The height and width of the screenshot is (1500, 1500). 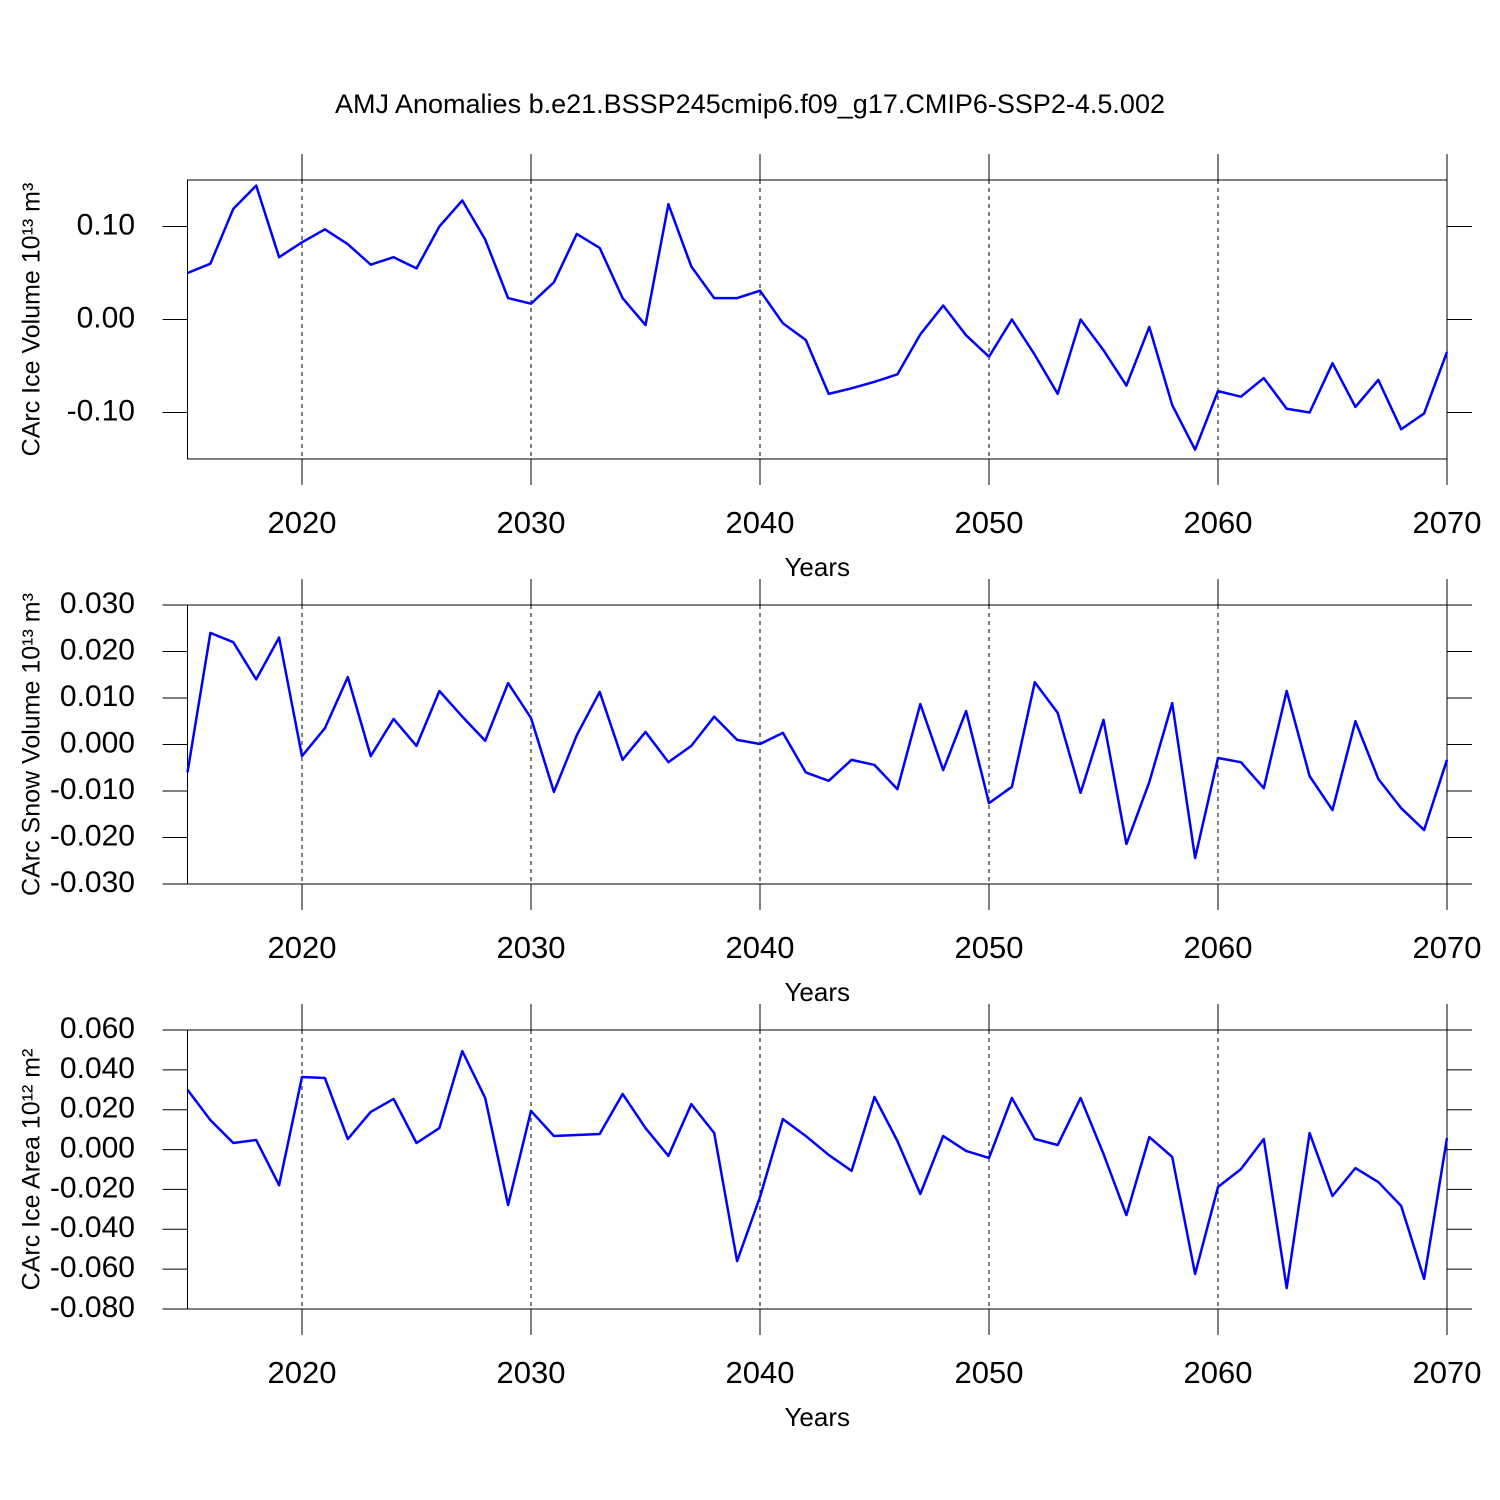 I want to click on y-tick-label: -0.10, so click(x=101, y=410).